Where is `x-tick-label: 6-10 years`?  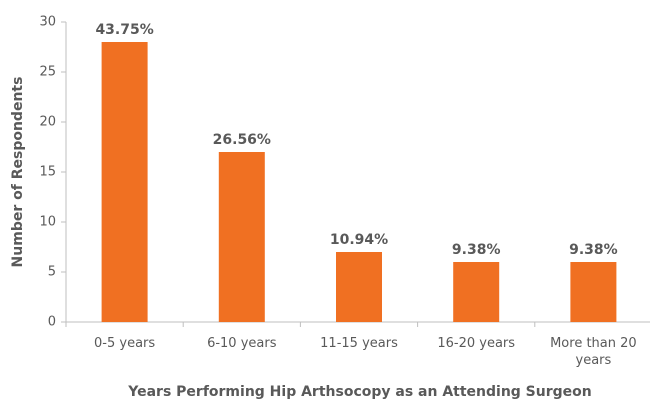
x-tick-label: 6-10 years is located at coordinates (242, 343).